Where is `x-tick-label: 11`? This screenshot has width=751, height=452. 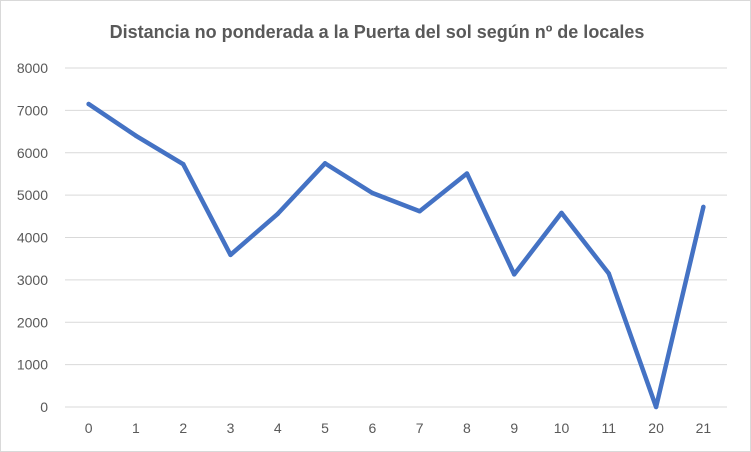 x-tick-label: 11 is located at coordinates (609, 428).